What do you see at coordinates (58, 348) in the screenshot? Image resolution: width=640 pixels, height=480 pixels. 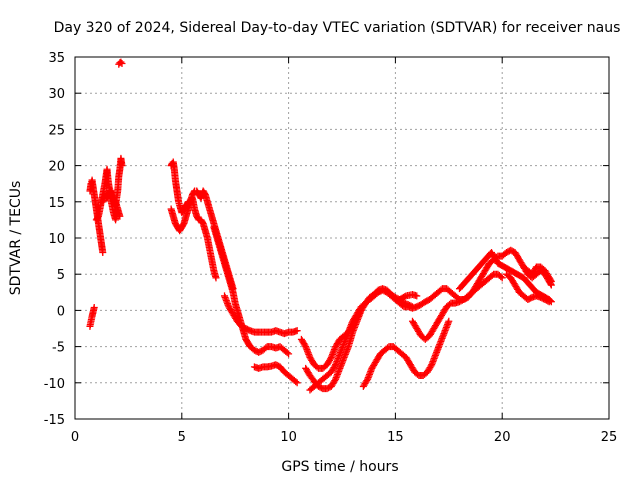 I see `y-tick-label: -5` at bounding box center [58, 348].